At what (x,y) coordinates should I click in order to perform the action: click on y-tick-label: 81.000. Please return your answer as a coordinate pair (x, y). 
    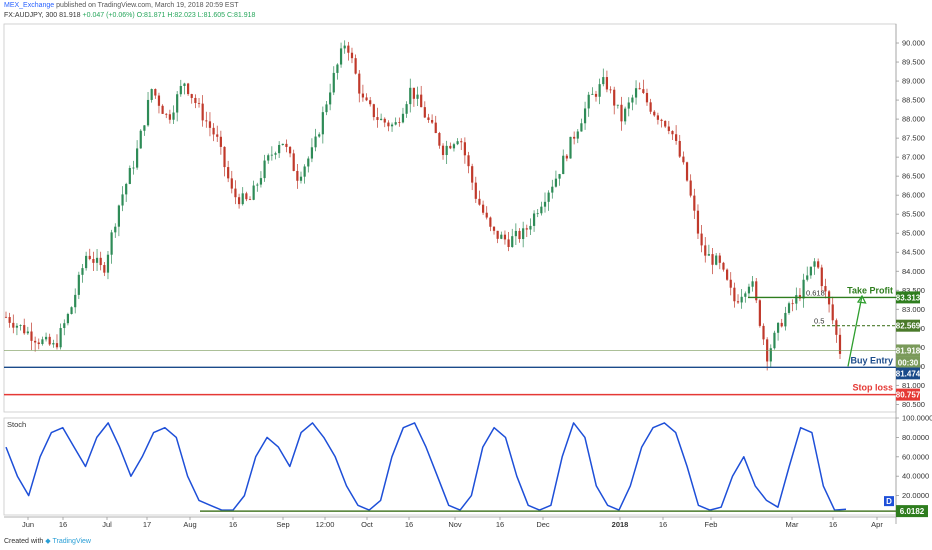
    Looking at the image, I should click on (913, 385).